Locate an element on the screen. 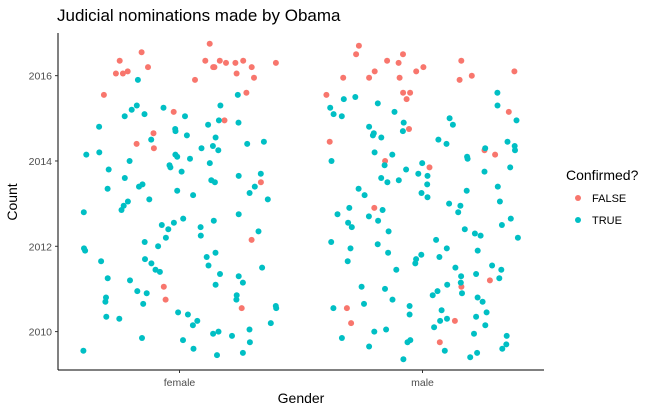 Image resolution: width=657 pixels, height=410 pixels. legend-title: Confirmed? is located at coordinates (602, 175).